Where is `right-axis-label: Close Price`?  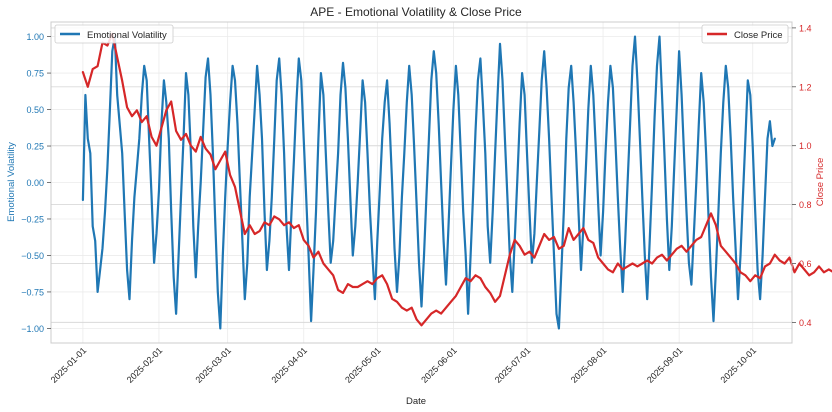 right-axis-label: Close Price is located at coordinates (820, 182).